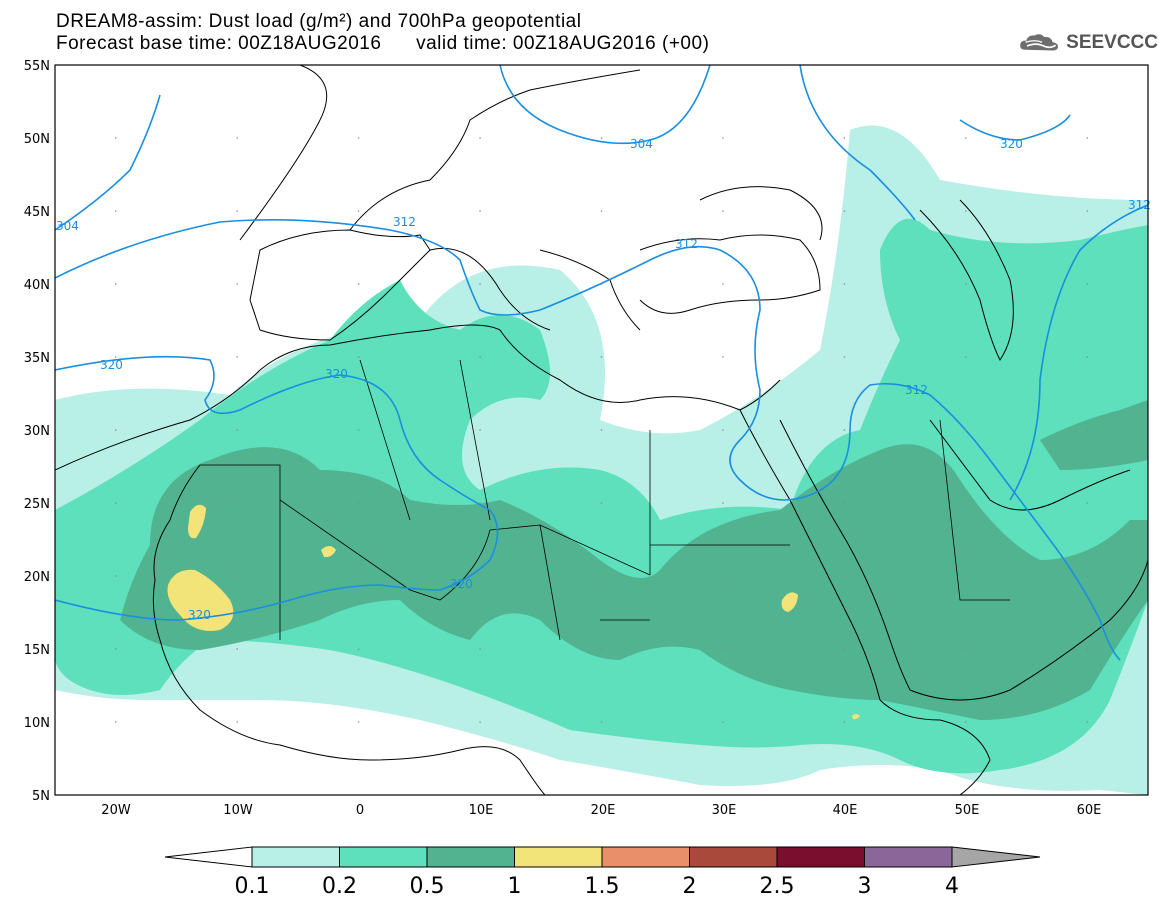  What do you see at coordinates (761, 213) in the screenshot?
I see `coast-black-sea` at bounding box center [761, 213].